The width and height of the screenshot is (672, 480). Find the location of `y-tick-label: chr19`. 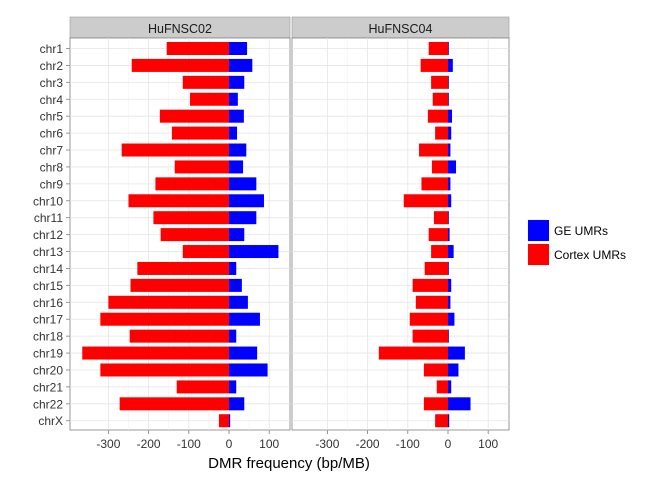

y-tick-label: chr19 is located at coordinates (48, 354).